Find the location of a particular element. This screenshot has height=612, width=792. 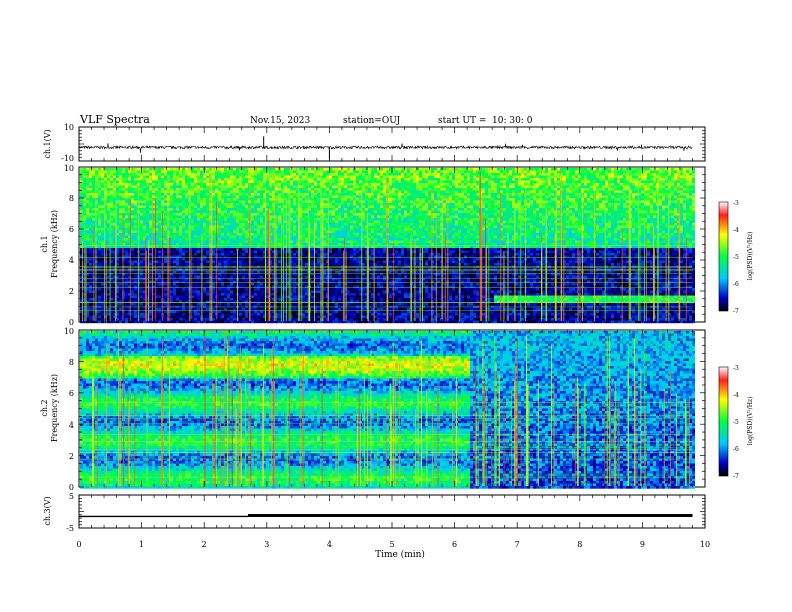

colorbar-ch2: -3 -4 -5 -6 -7 log(PSD)(V²/Hz) is located at coordinates (736, 422).